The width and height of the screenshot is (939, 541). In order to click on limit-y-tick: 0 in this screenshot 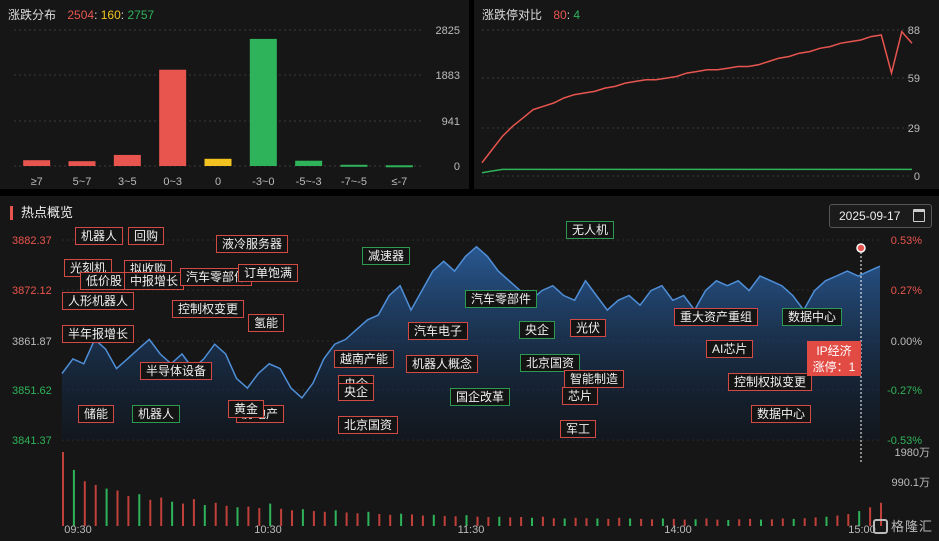, I will do `click(917, 177)`.